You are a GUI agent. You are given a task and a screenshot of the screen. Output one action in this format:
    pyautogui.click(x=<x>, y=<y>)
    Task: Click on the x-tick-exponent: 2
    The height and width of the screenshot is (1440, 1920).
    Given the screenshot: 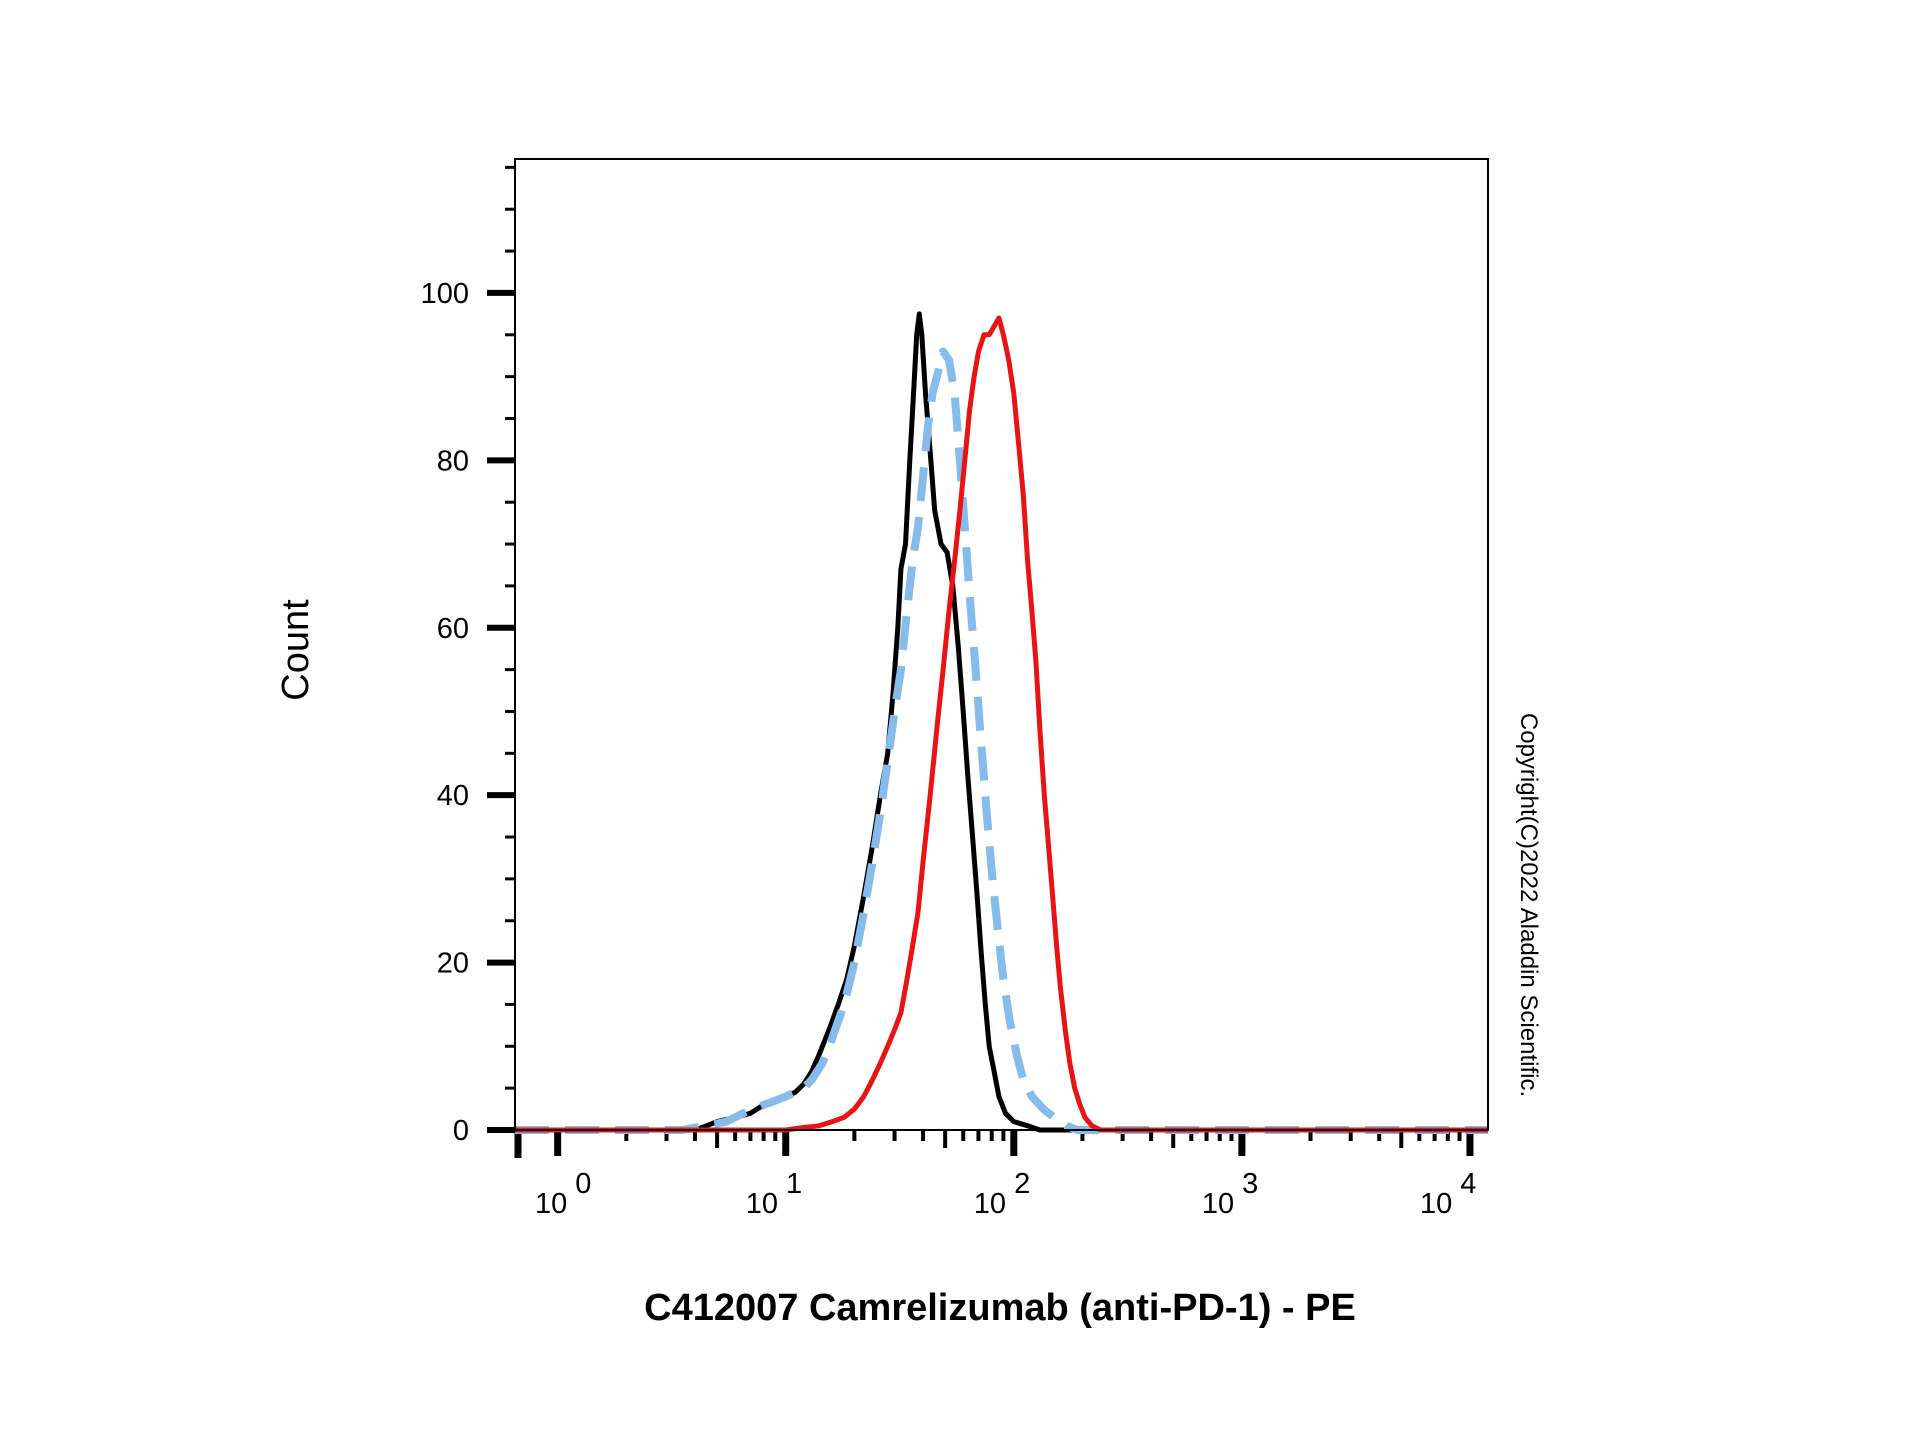 What is the action you would take?
    pyautogui.click(x=1022, y=1184)
    